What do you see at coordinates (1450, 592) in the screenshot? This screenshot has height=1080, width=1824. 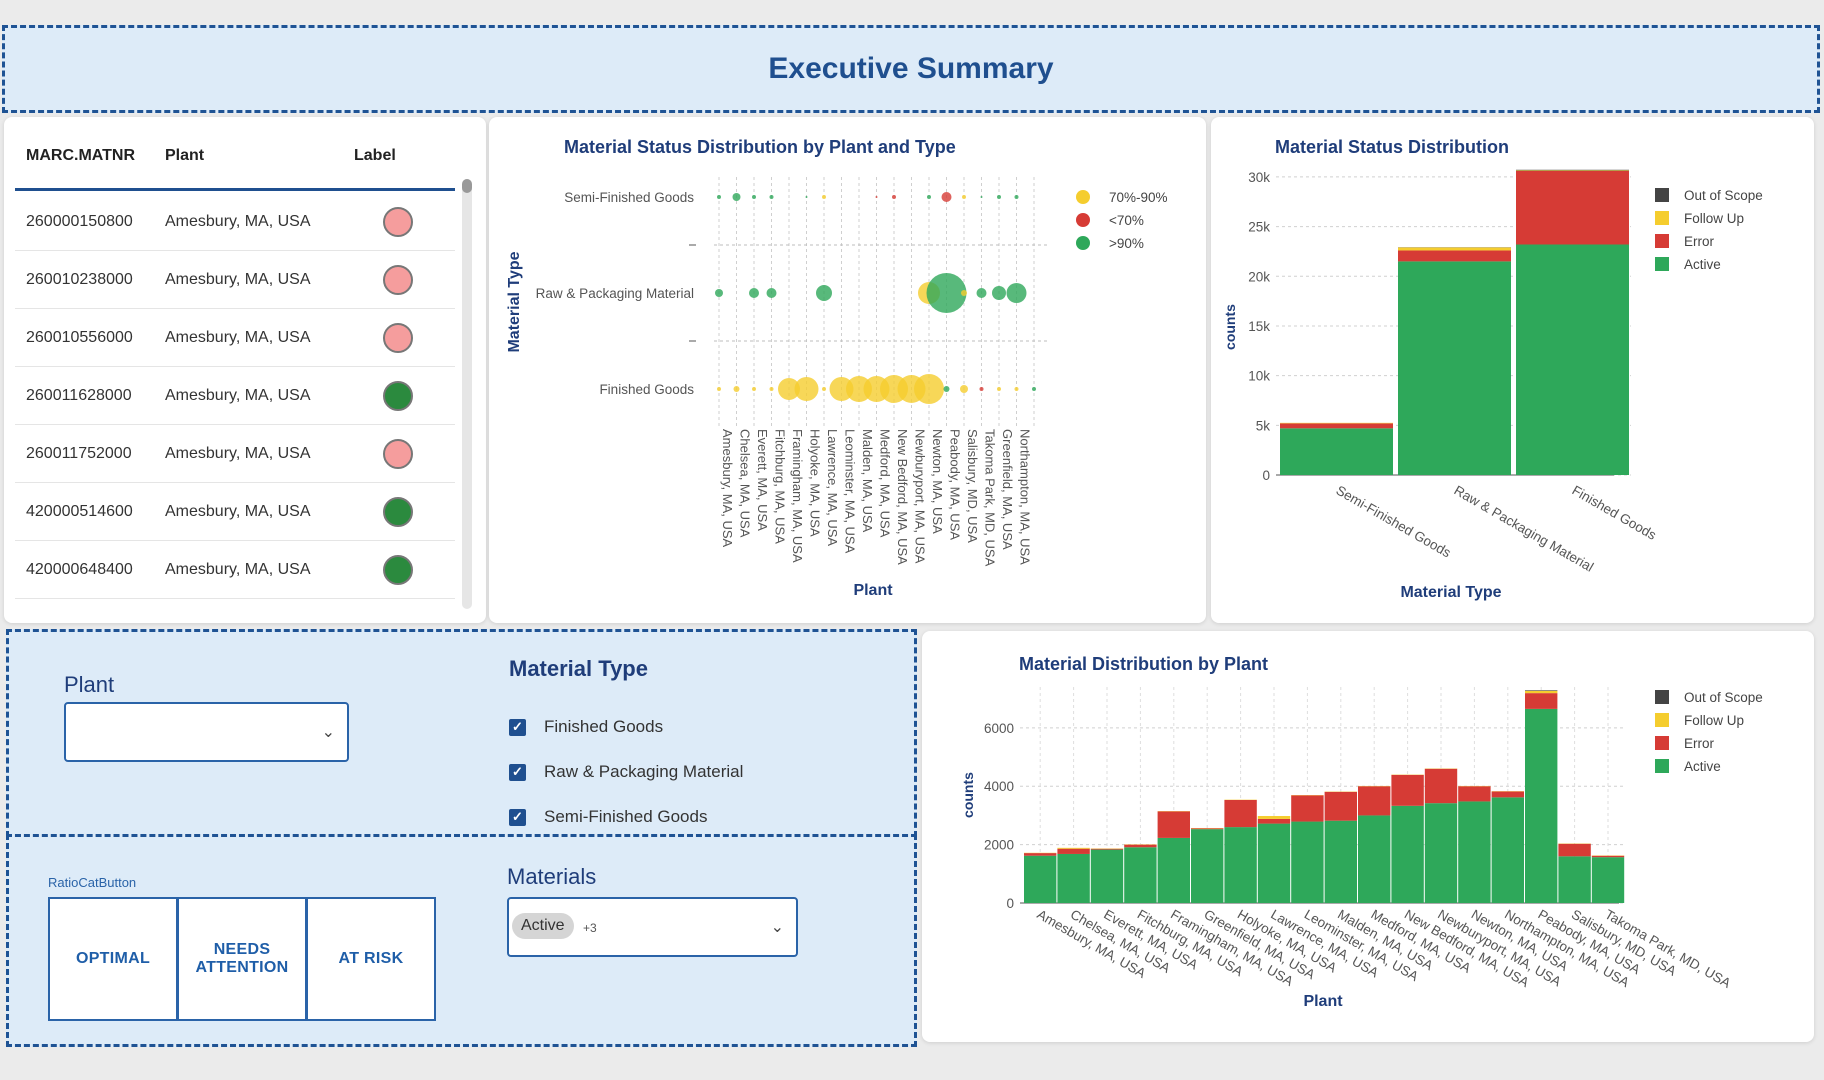 I see `x-axis-title: Material Type` at bounding box center [1450, 592].